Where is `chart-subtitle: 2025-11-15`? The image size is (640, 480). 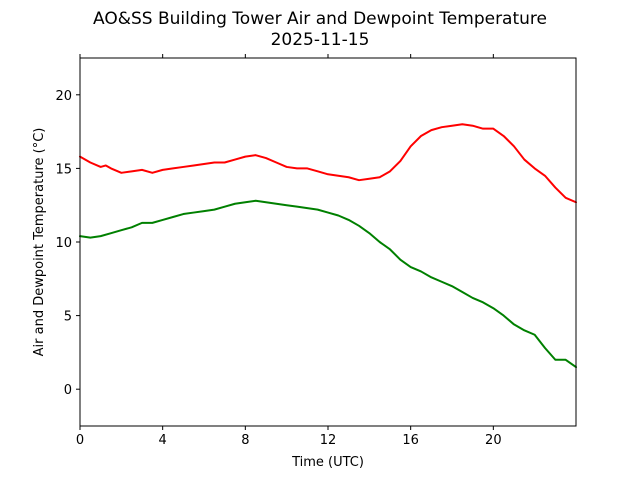 chart-subtitle: 2025-11-15 is located at coordinates (320, 40).